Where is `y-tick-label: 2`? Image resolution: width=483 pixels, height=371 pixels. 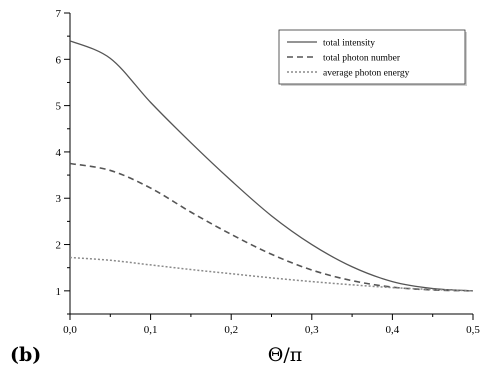 y-tick-label: 2 is located at coordinates (59, 246).